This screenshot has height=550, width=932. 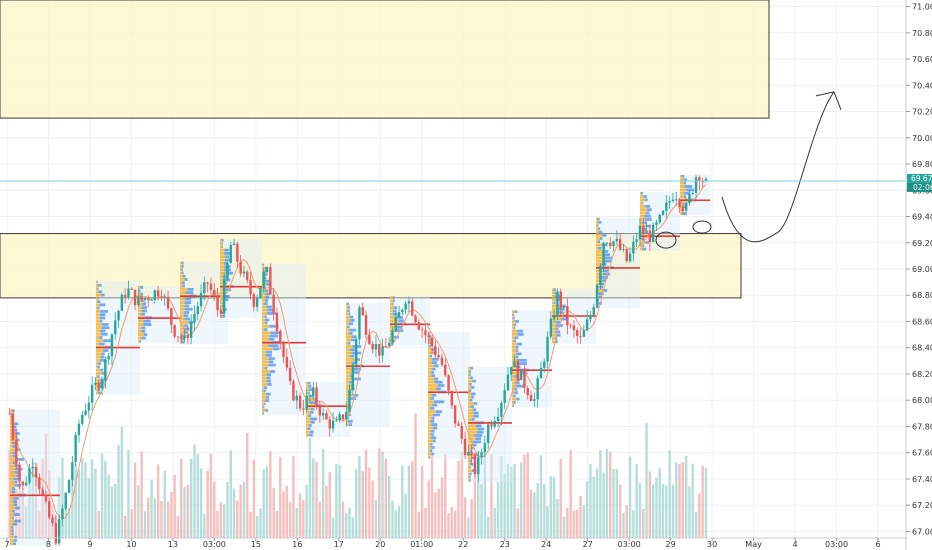 What do you see at coordinates (922, 33) in the screenshot?
I see `y-tick-label: 70.800` at bounding box center [922, 33].